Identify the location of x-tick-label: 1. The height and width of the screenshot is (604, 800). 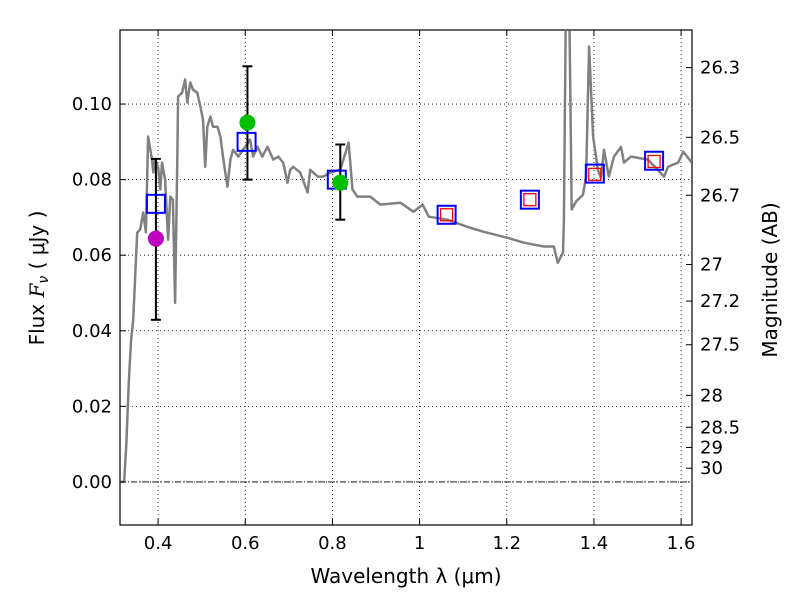
(419, 543).